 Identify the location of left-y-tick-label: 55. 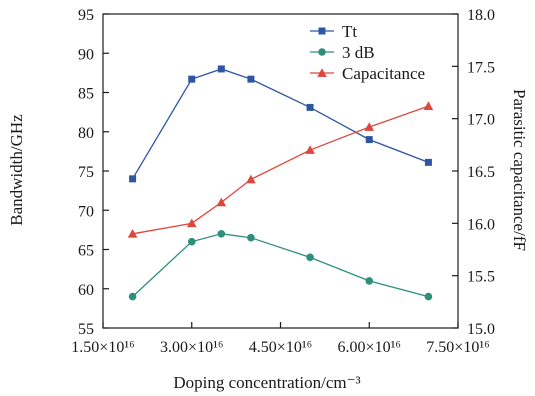
(86, 329).